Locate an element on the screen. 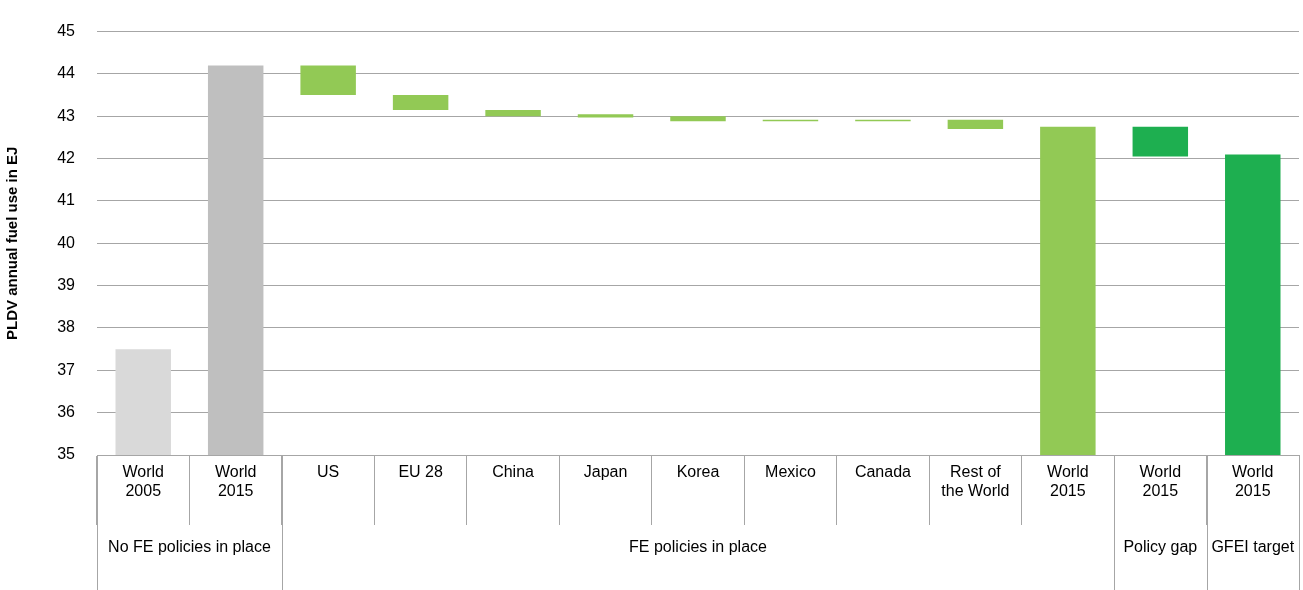 The image size is (1303, 590). text: No FE policies in place is located at coordinates (189, 547).